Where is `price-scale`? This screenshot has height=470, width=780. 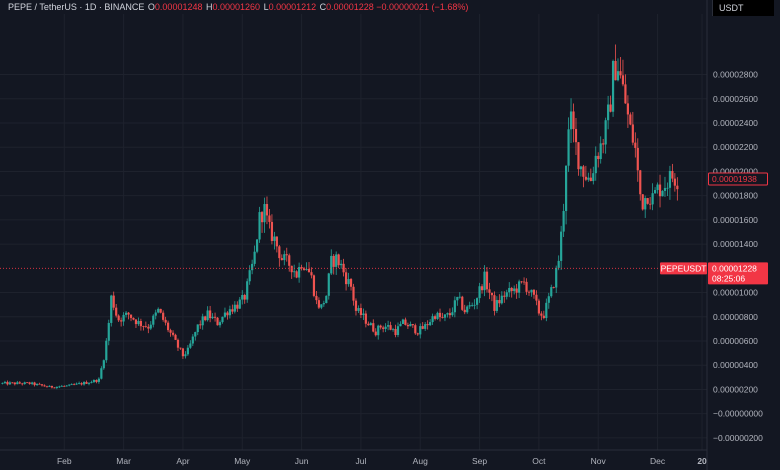 price-scale is located at coordinates (743, 235).